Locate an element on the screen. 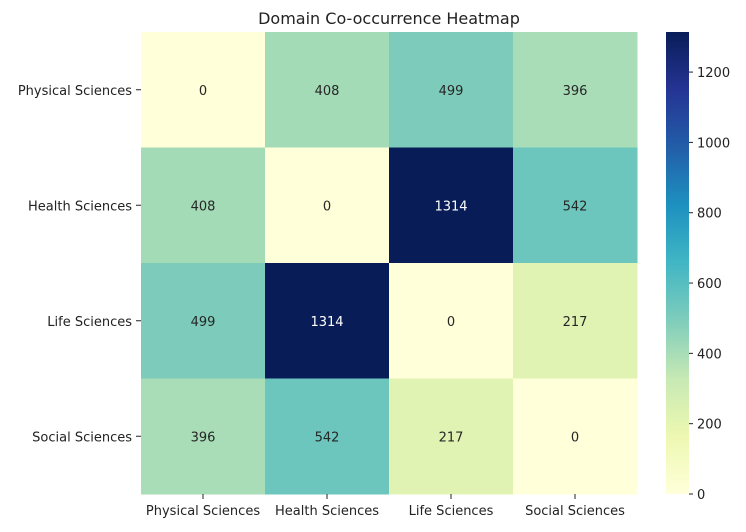  x-tick-label: Social Sciences is located at coordinates (575, 511).